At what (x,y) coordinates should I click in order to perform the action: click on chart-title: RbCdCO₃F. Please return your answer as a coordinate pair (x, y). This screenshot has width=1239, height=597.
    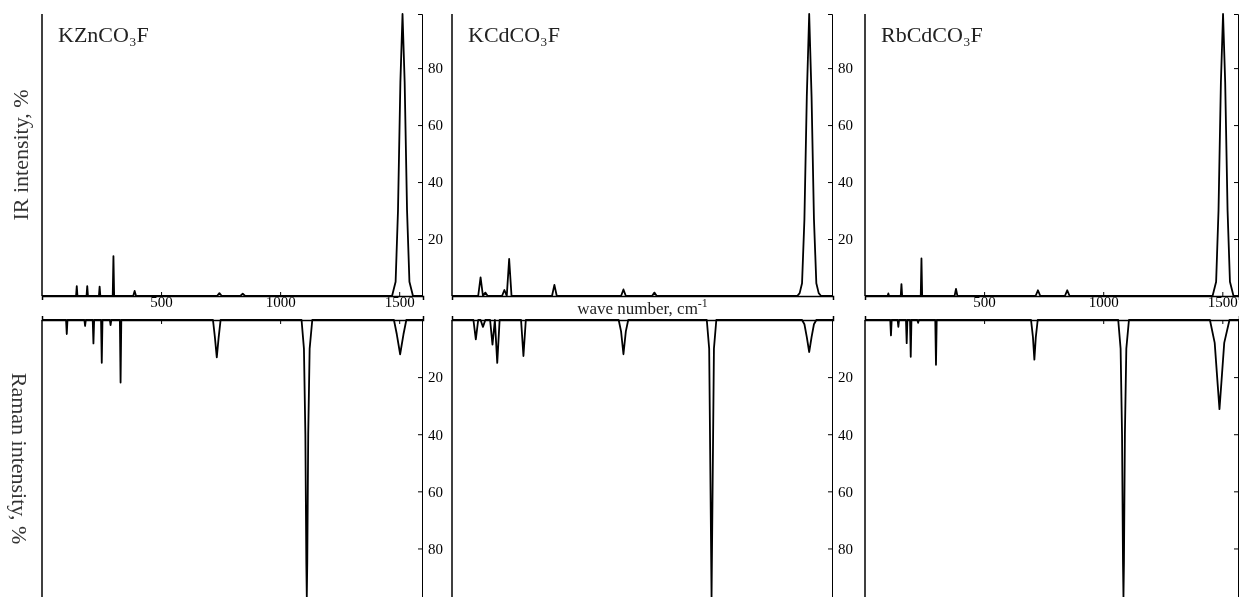
    Looking at the image, I should click on (932, 34).